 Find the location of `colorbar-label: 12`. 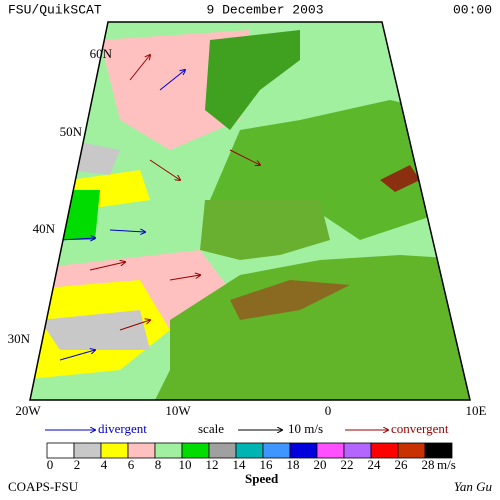

colorbar-label: 12 is located at coordinates (212, 464).